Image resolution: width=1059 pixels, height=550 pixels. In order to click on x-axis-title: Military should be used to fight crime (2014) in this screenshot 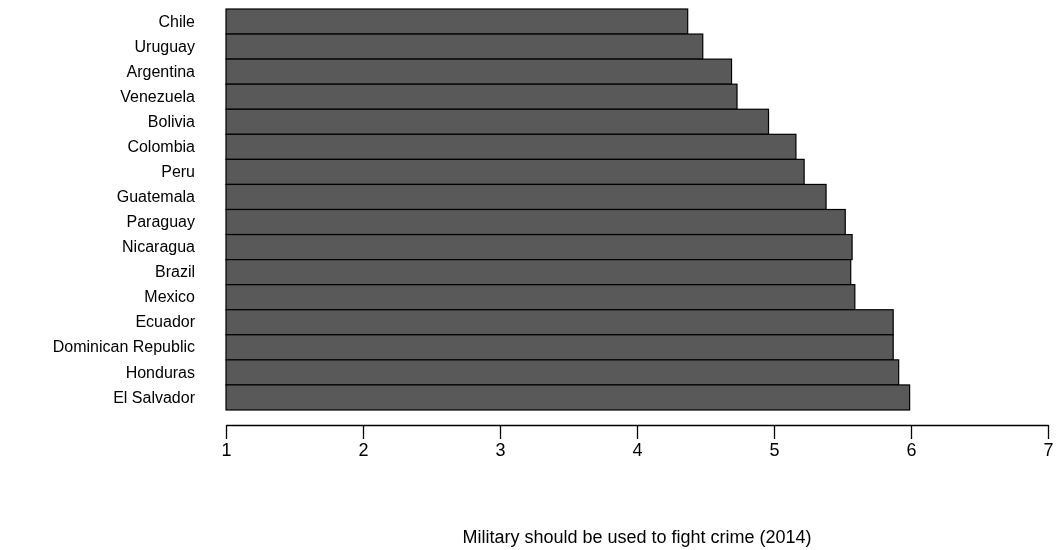, I will do `click(637, 537)`.